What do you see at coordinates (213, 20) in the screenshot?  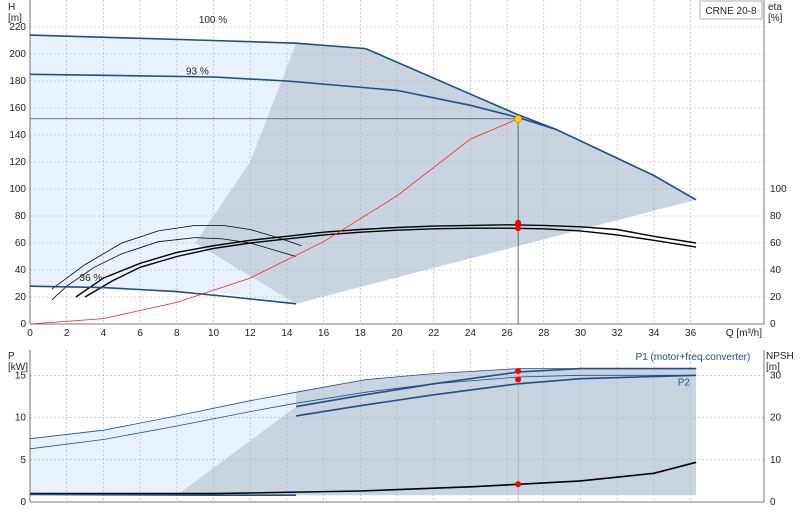 I see `speed-label: 100 %` at bounding box center [213, 20].